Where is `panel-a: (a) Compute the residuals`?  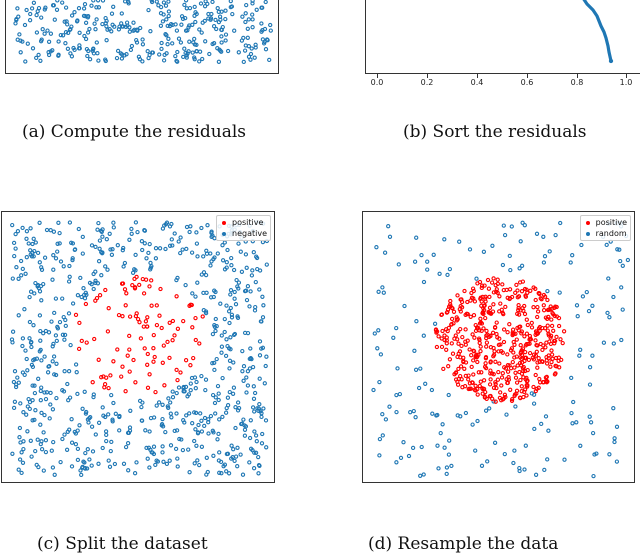
panel-a: (a) Compute the residuals is located at coordinates (145, 75).